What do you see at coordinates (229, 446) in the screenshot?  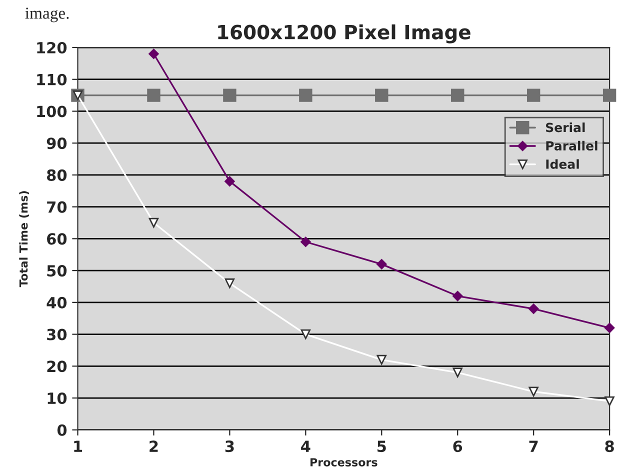 I see `x-tick-label: 3` at bounding box center [229, 446].